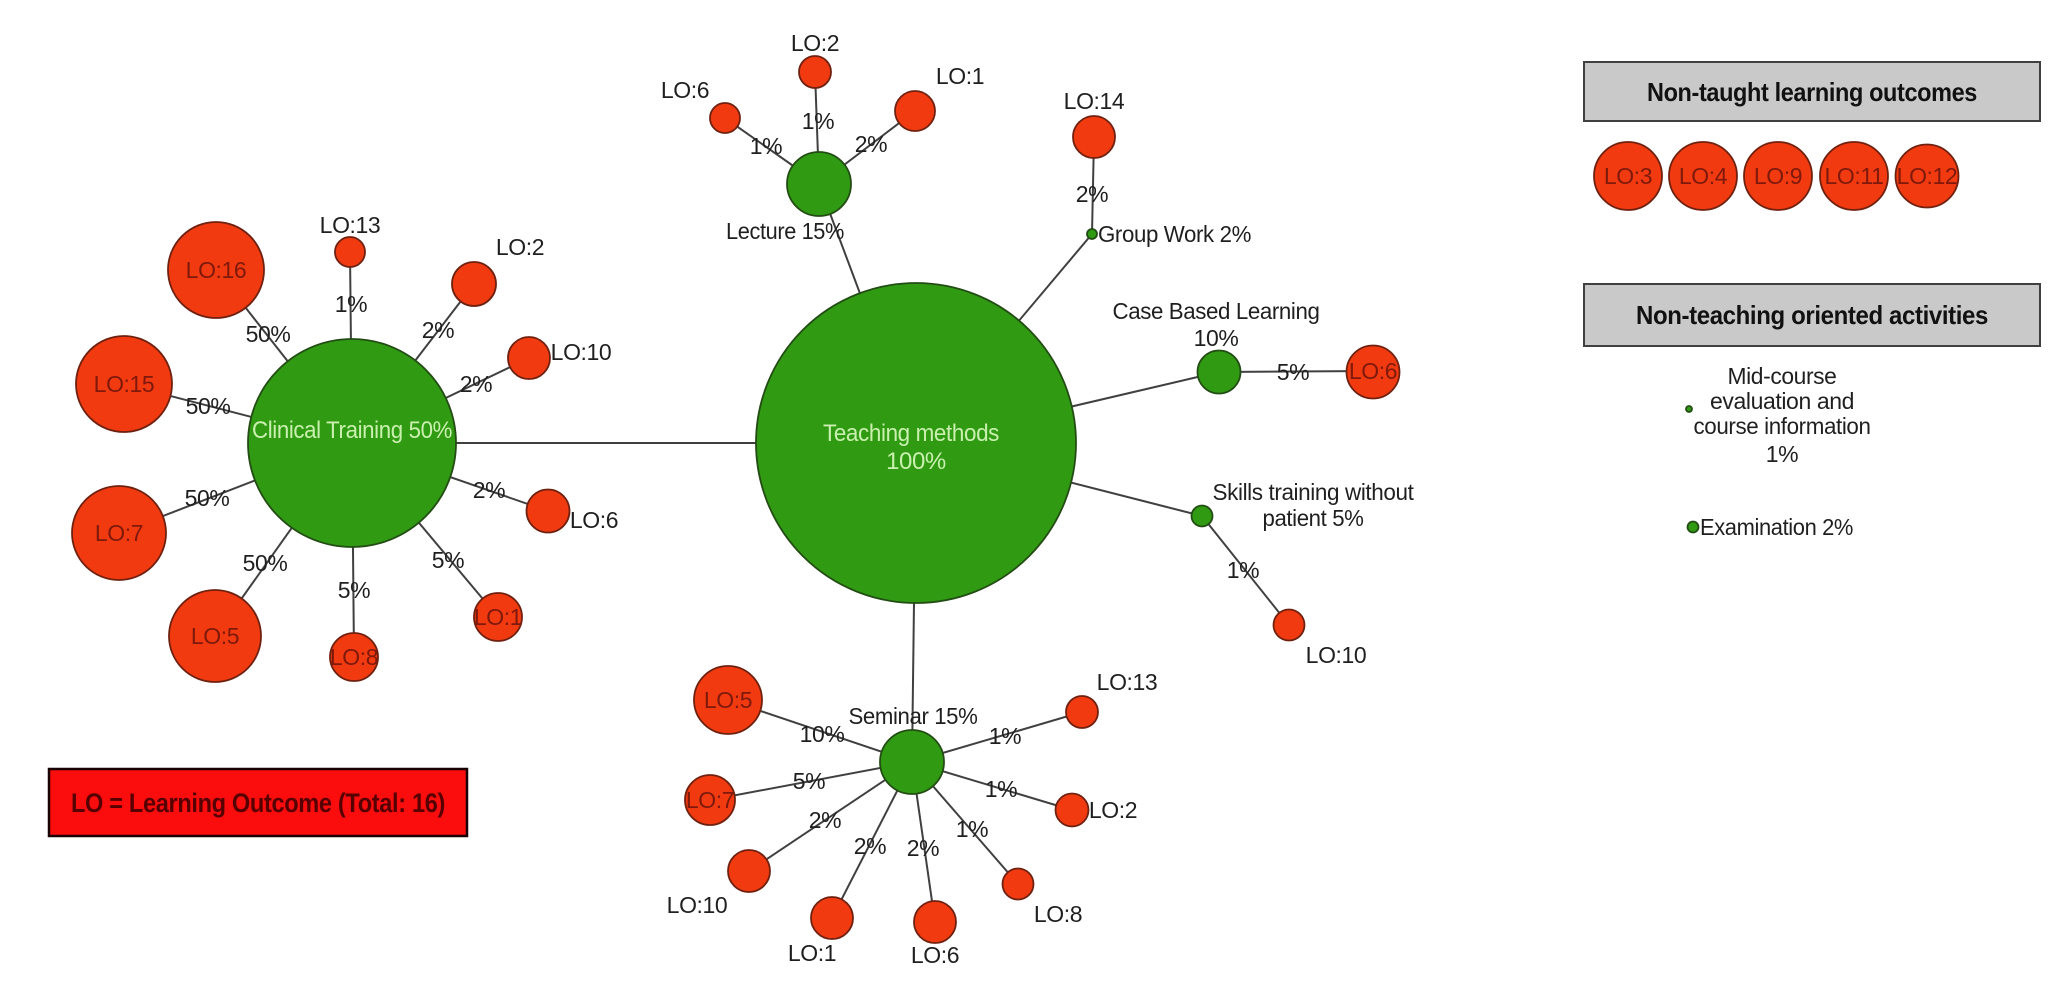 The height and width of the screenshot is (1001, 2059). Describe the element at coordinates (1782, 426) in the screenshot. I see `svg-text: course information` at that location.